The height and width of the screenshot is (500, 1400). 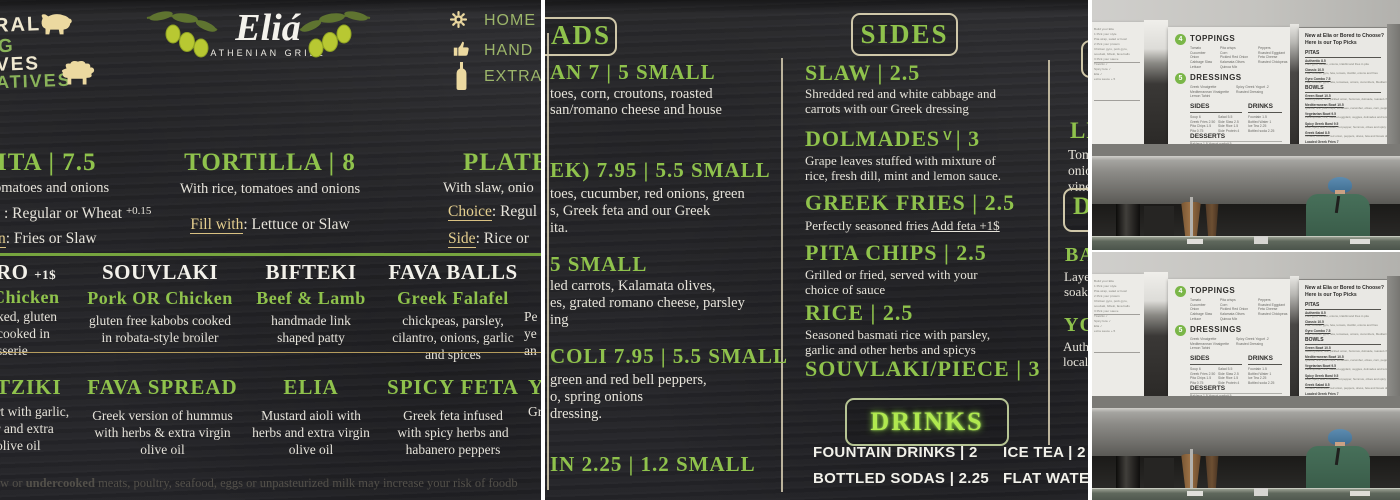 What do you see at coordinates (1294, 100) in the screenshot?
I see `wall-pillar` at bounding box center [1294, 100].